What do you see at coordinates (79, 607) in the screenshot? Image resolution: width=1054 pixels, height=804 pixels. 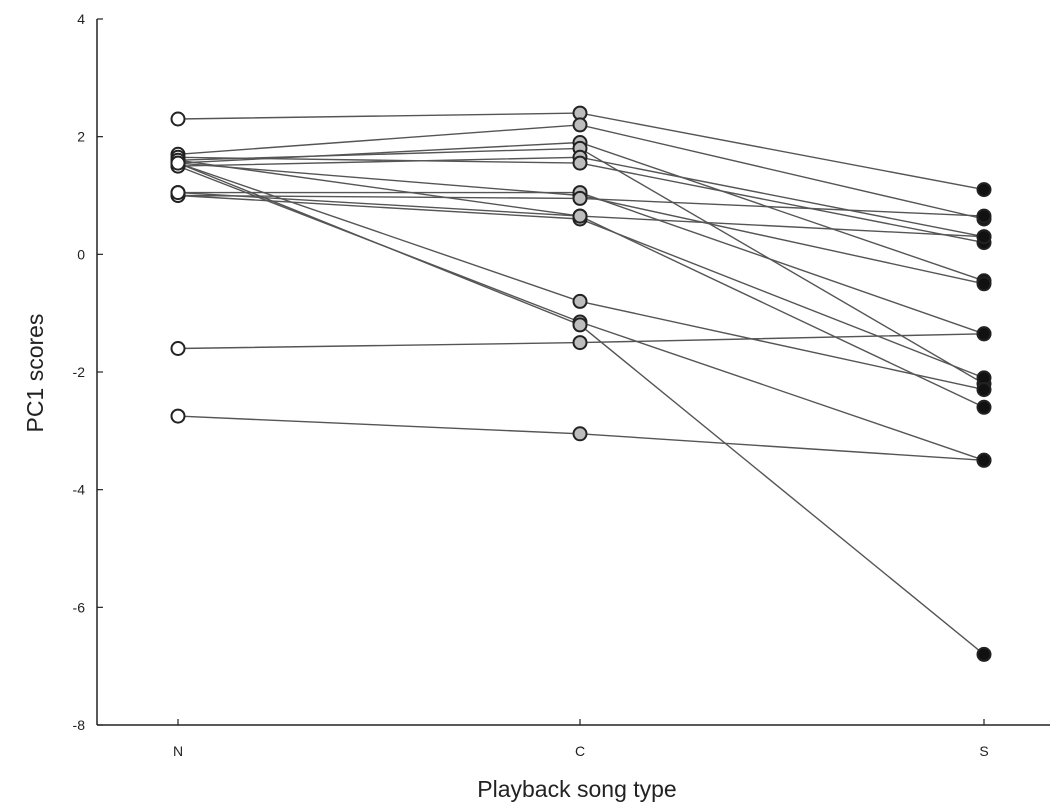 I see `y-tick-label: -6` at bounding box center [79, 607].